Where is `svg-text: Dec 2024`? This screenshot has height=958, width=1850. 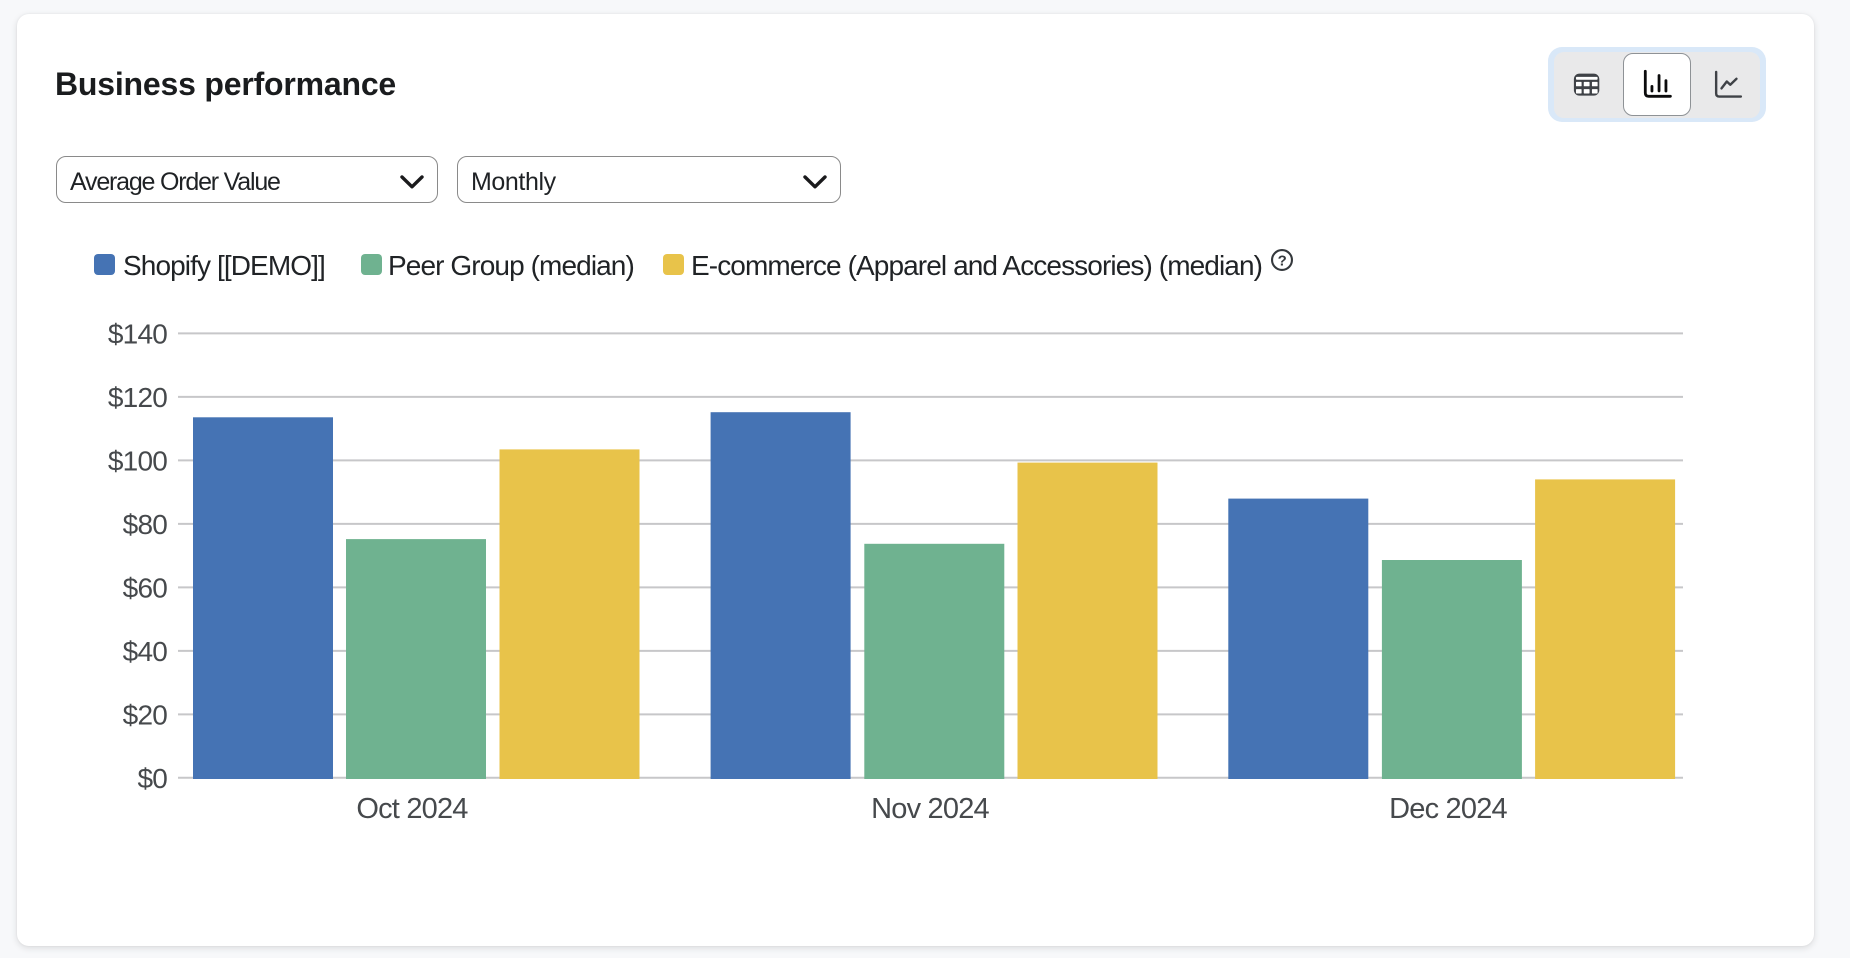
svg-text: Dec 2024 is located at coordinates (1448, 809).